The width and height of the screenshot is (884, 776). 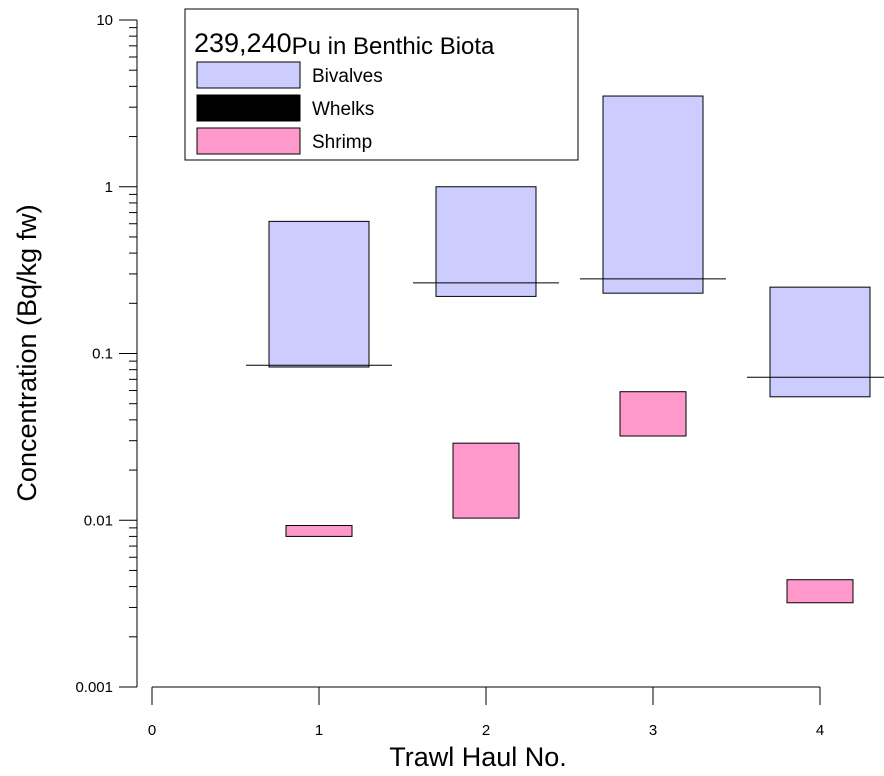 What do you see at coordinates (104, 20) in the screenshot?
I see `y-tick-label: 10` at bounding box center [104, 20].